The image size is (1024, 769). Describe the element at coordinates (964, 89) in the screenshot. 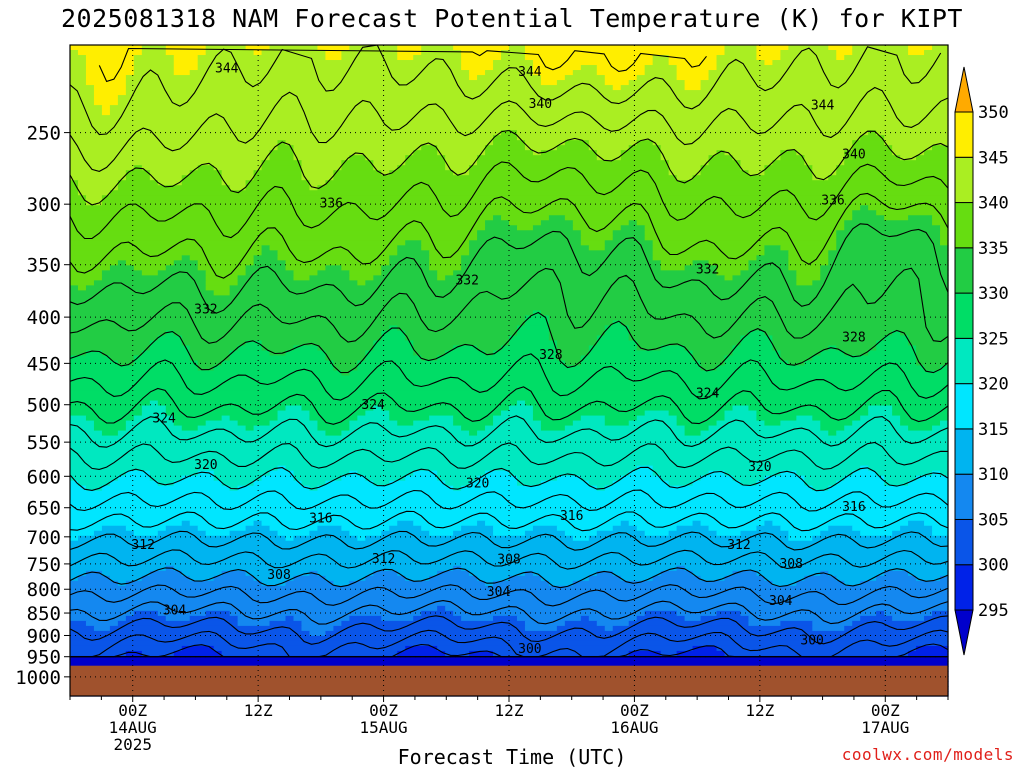

I see `colorbar-arrow-high` at that location.